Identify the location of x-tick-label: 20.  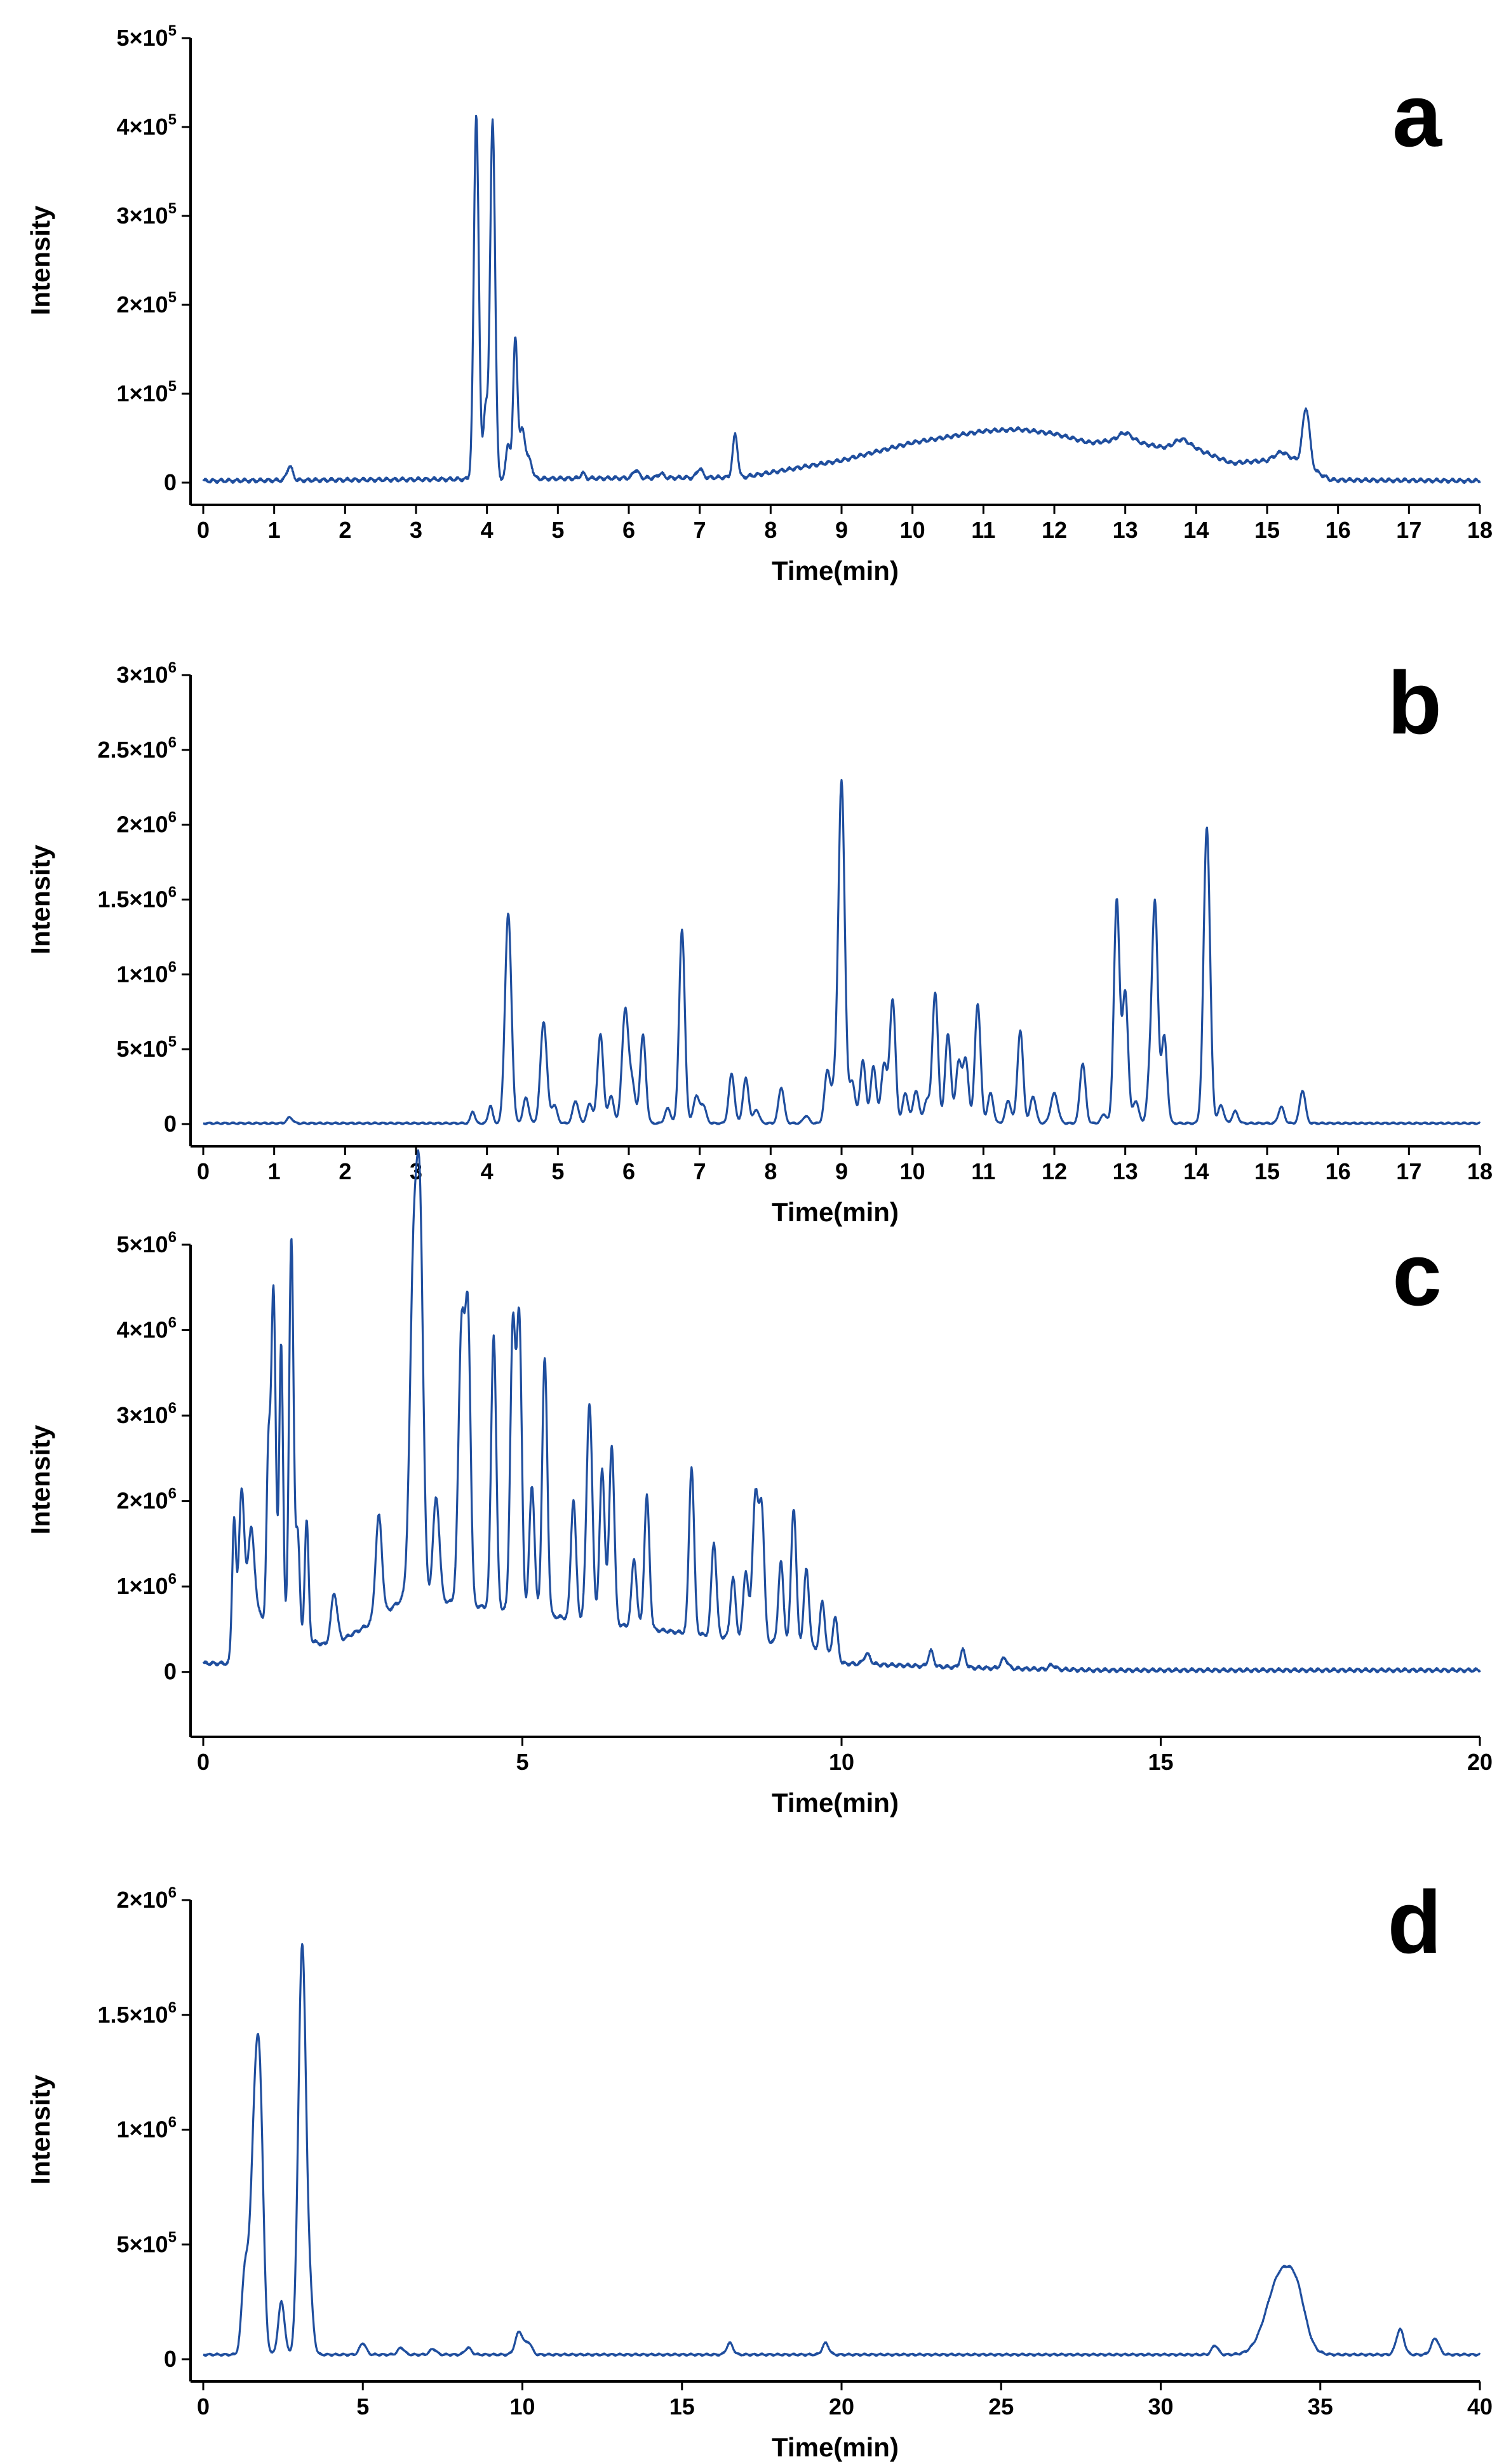
(1480, 1762).